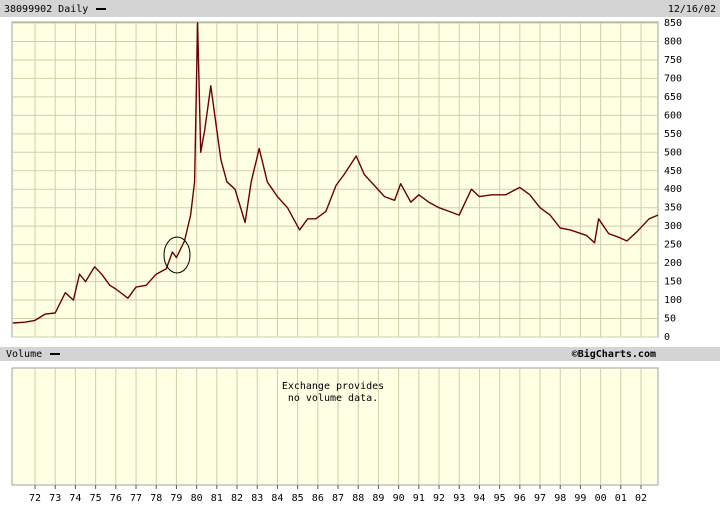 Image resolution: width=720 pixels, height=510 pixels. I want to click on x-tick-label: 00, so click(601, 498).